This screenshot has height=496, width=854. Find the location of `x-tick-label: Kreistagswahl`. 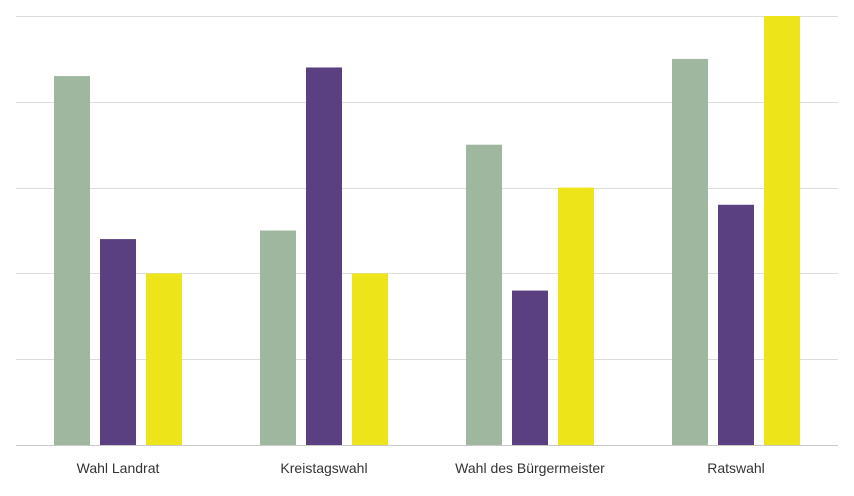

x-tick-label: Kreistagswahl is located at coordinates (323, 468).